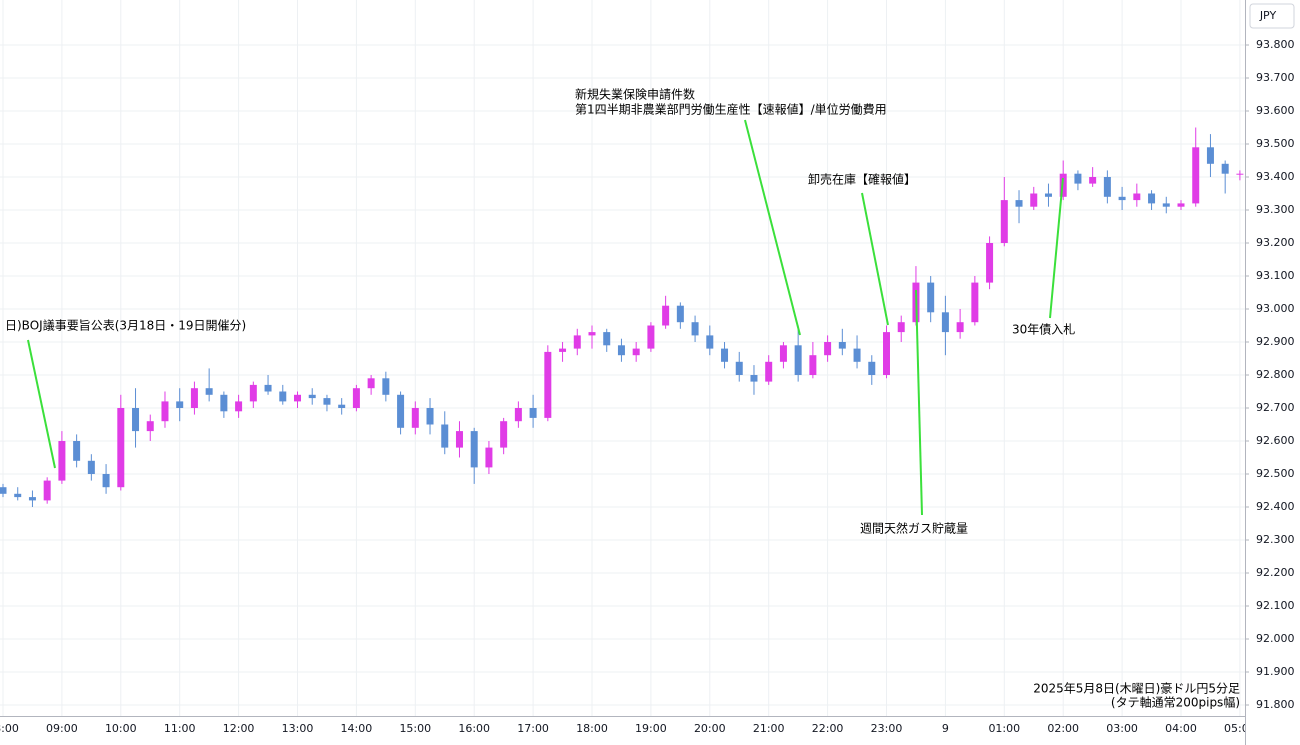 This screenshot has height=745, width=1300. Describe the element at coordinates (1275, 539) in the screenshot. I see `y-tick-label: 92.300` at that location.